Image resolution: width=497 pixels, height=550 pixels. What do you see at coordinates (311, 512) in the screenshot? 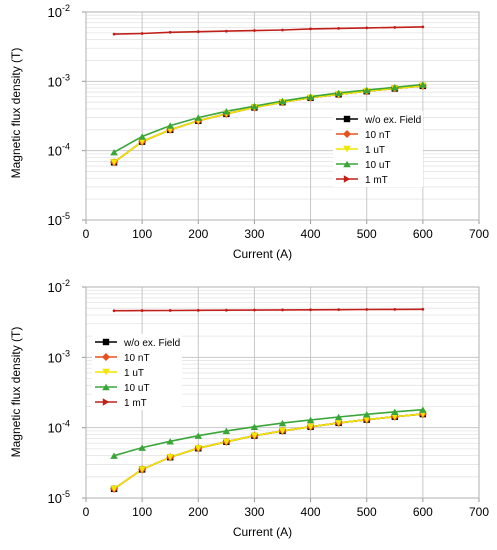
I see `x-tick-label: 400` at bounding box center [311, 512].